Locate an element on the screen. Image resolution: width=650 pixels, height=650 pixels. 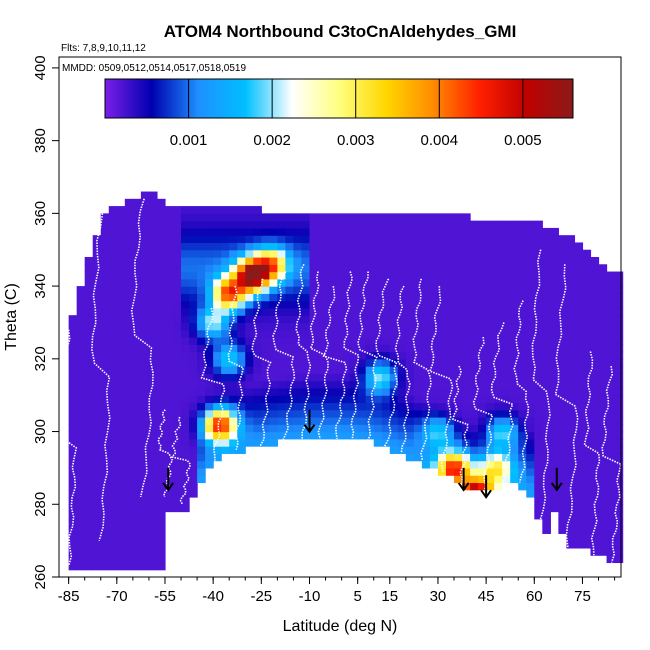
y-tick-label: 280 is located at coordinates (40, 504).